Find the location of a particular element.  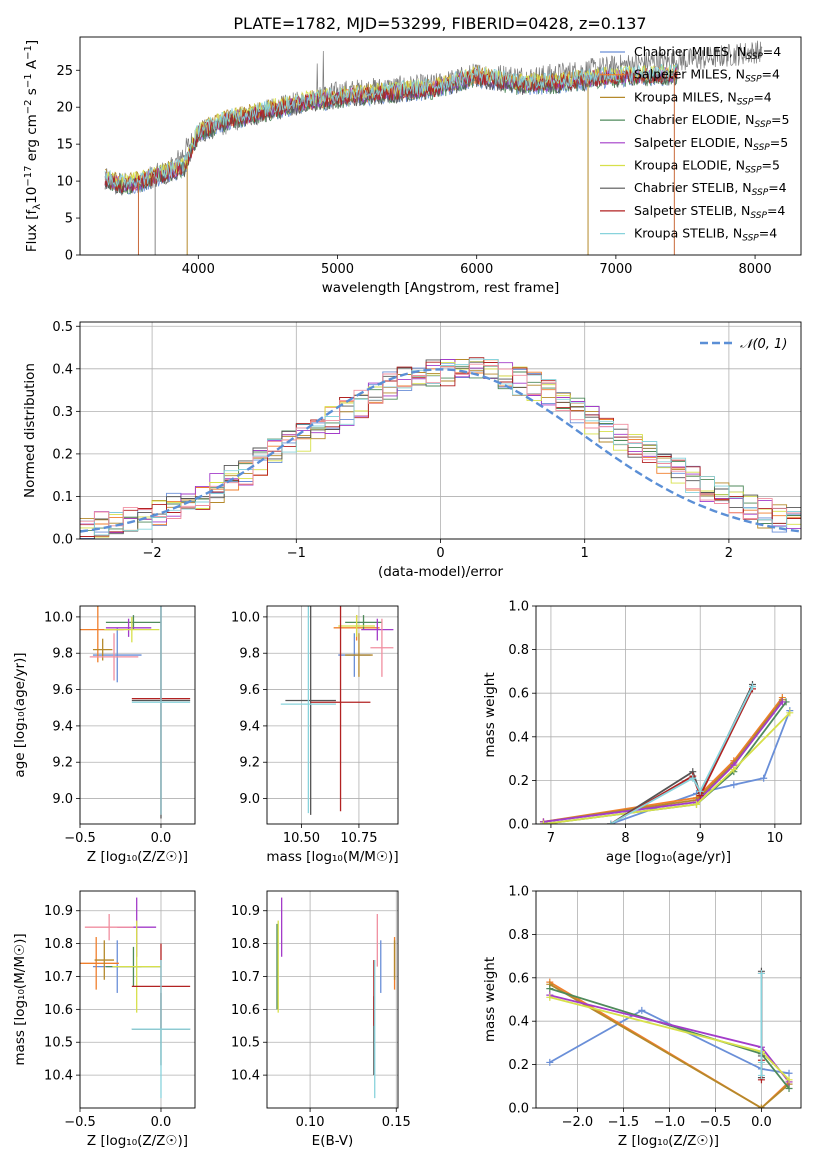

weight-vs-age-series is located at coordinates (666, 752).